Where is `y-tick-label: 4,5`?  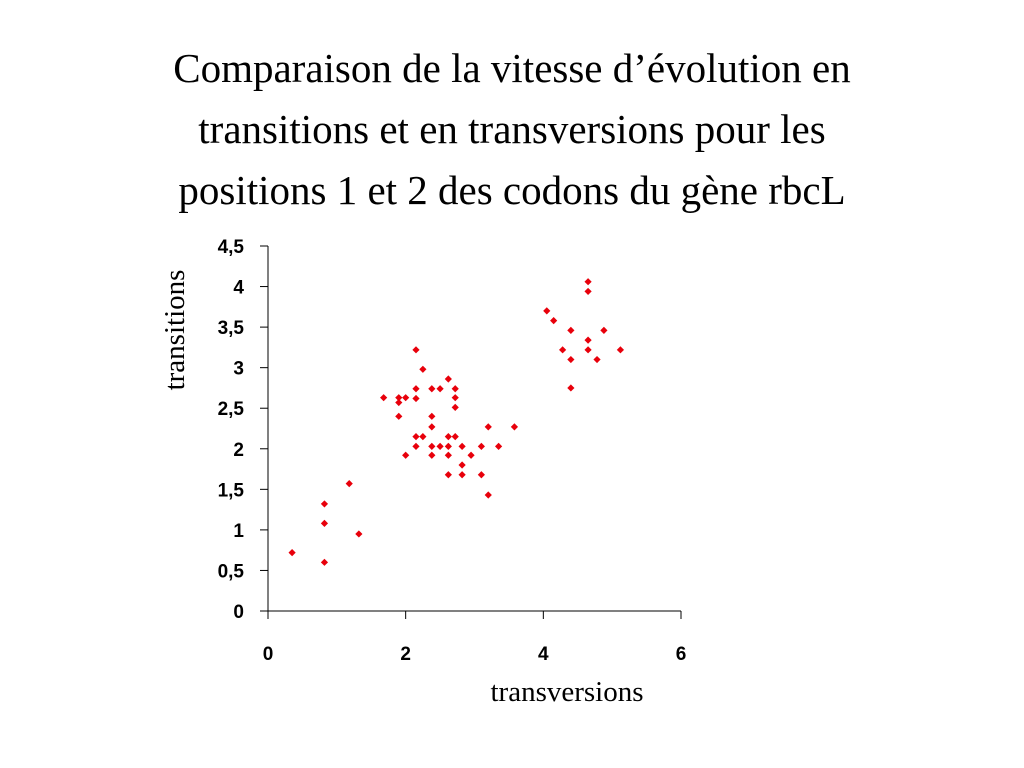 y-tick-label: 4,5 is located at coordinates (231, 247).